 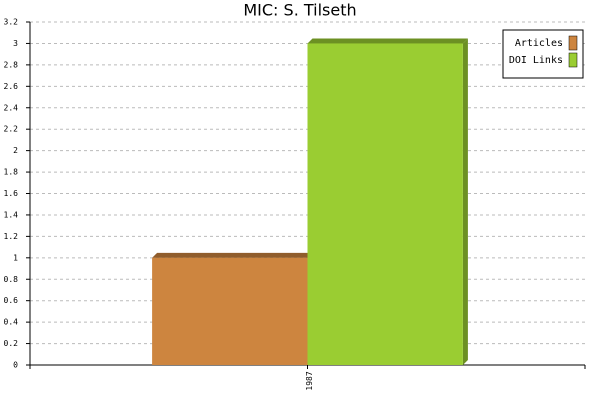 I want to click on y-tick-label: 3, so click(x=15, y=43).